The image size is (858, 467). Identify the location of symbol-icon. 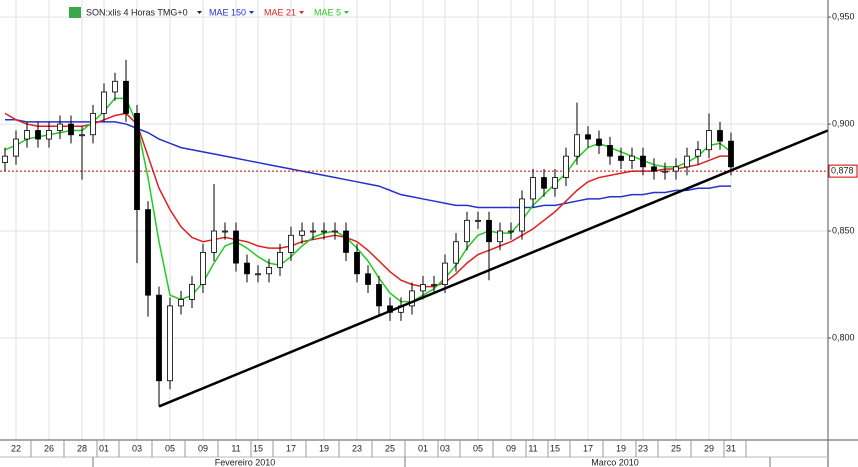
(75, 12).